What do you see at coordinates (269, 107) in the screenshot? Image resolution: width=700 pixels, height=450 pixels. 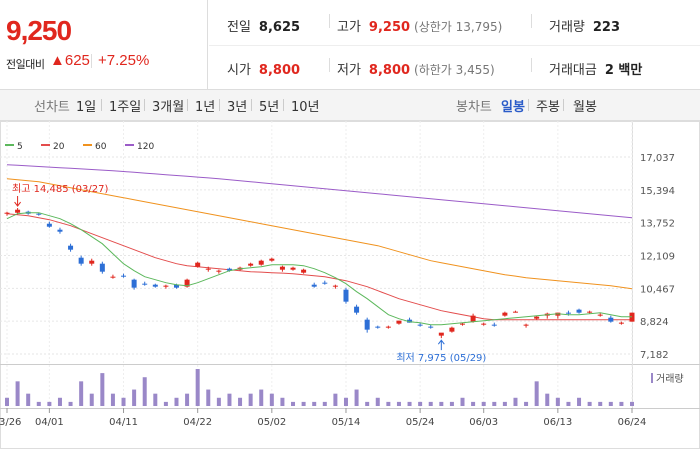 I see `period-5y: 5년` at bounding box center [269, 107].